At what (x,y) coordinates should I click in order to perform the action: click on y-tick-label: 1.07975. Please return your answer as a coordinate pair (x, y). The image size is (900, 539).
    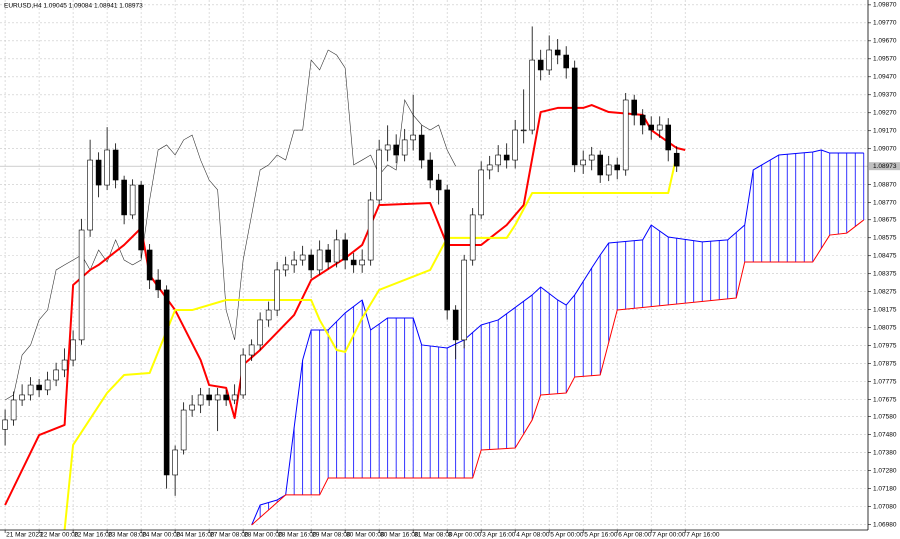
    Looking at the image, I should click on (885, 345).